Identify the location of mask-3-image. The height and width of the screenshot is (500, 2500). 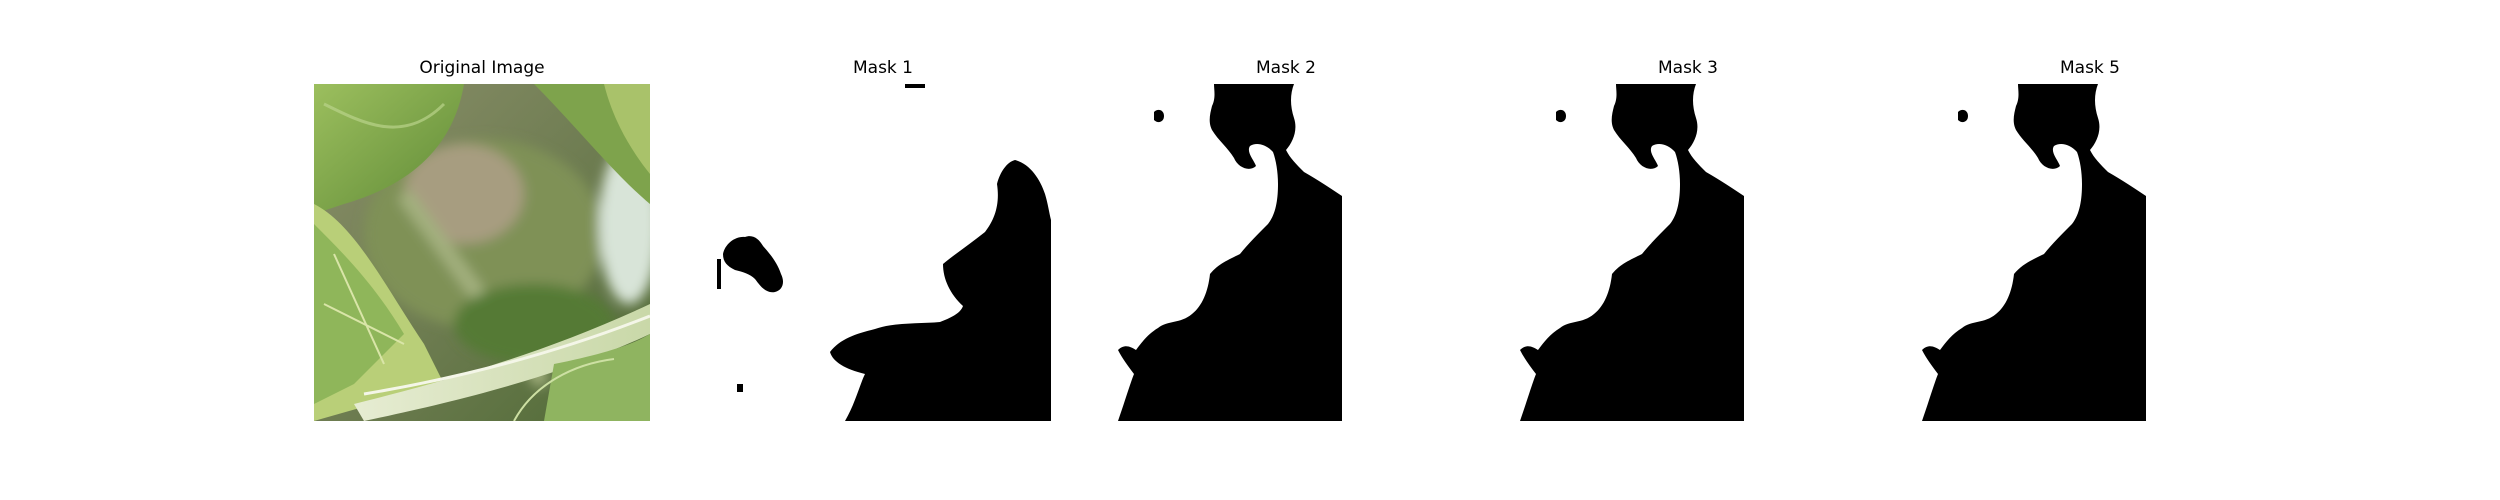
(1688, 252).